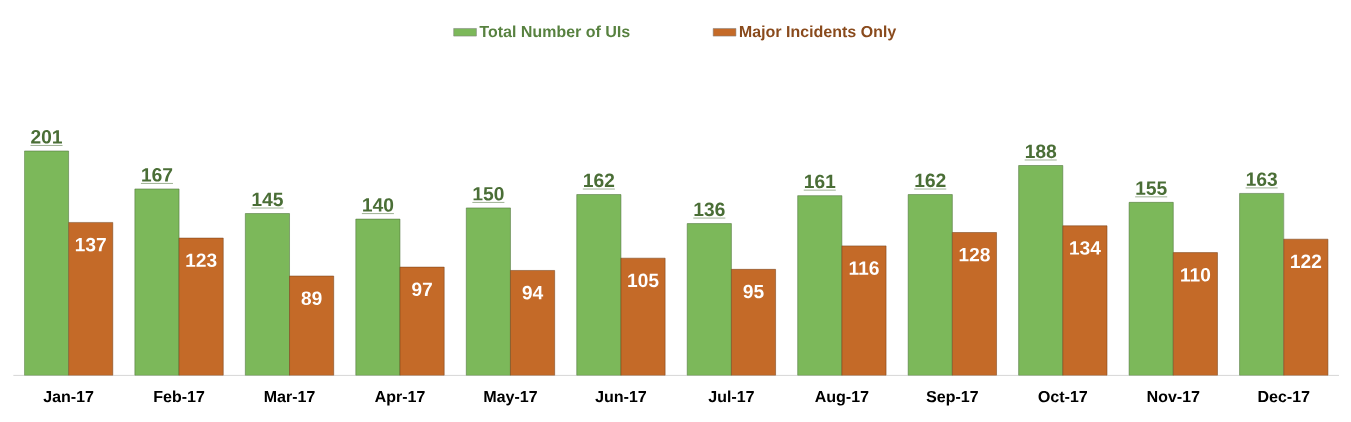 The image size is (1351, 422). Describe the element at coordinates (1196, 274) in the screenshot. I see `data-label: 110` at that location.